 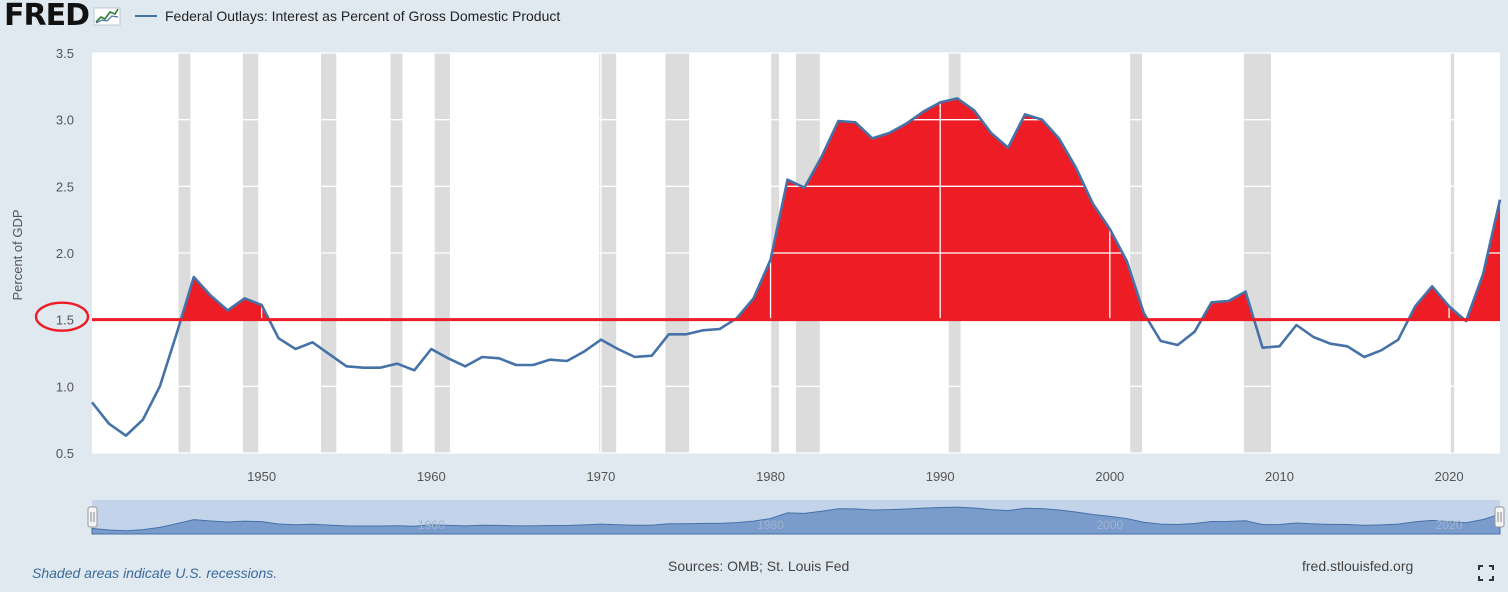 I want to click on navigator-tick-label: 1980, so click(x=770, y=525).